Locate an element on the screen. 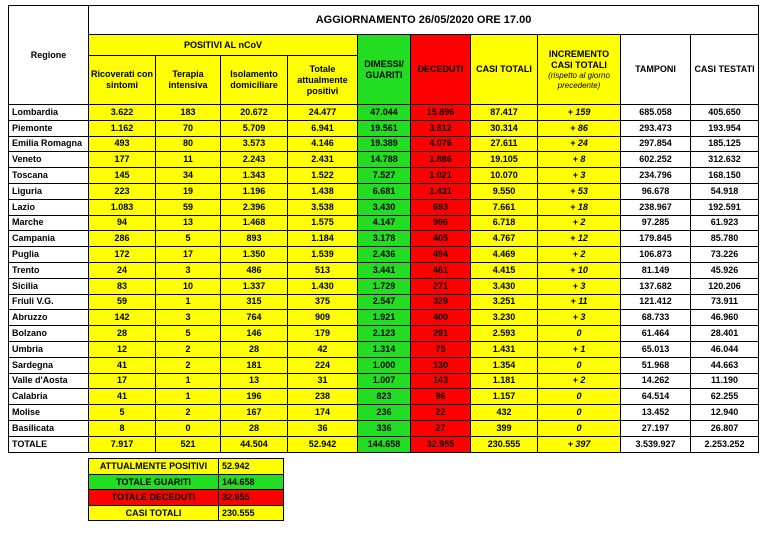 This screenshot has height=534, width=766. summary-label: TOTALE DECEDUTI is located at coordinates (153, 497).